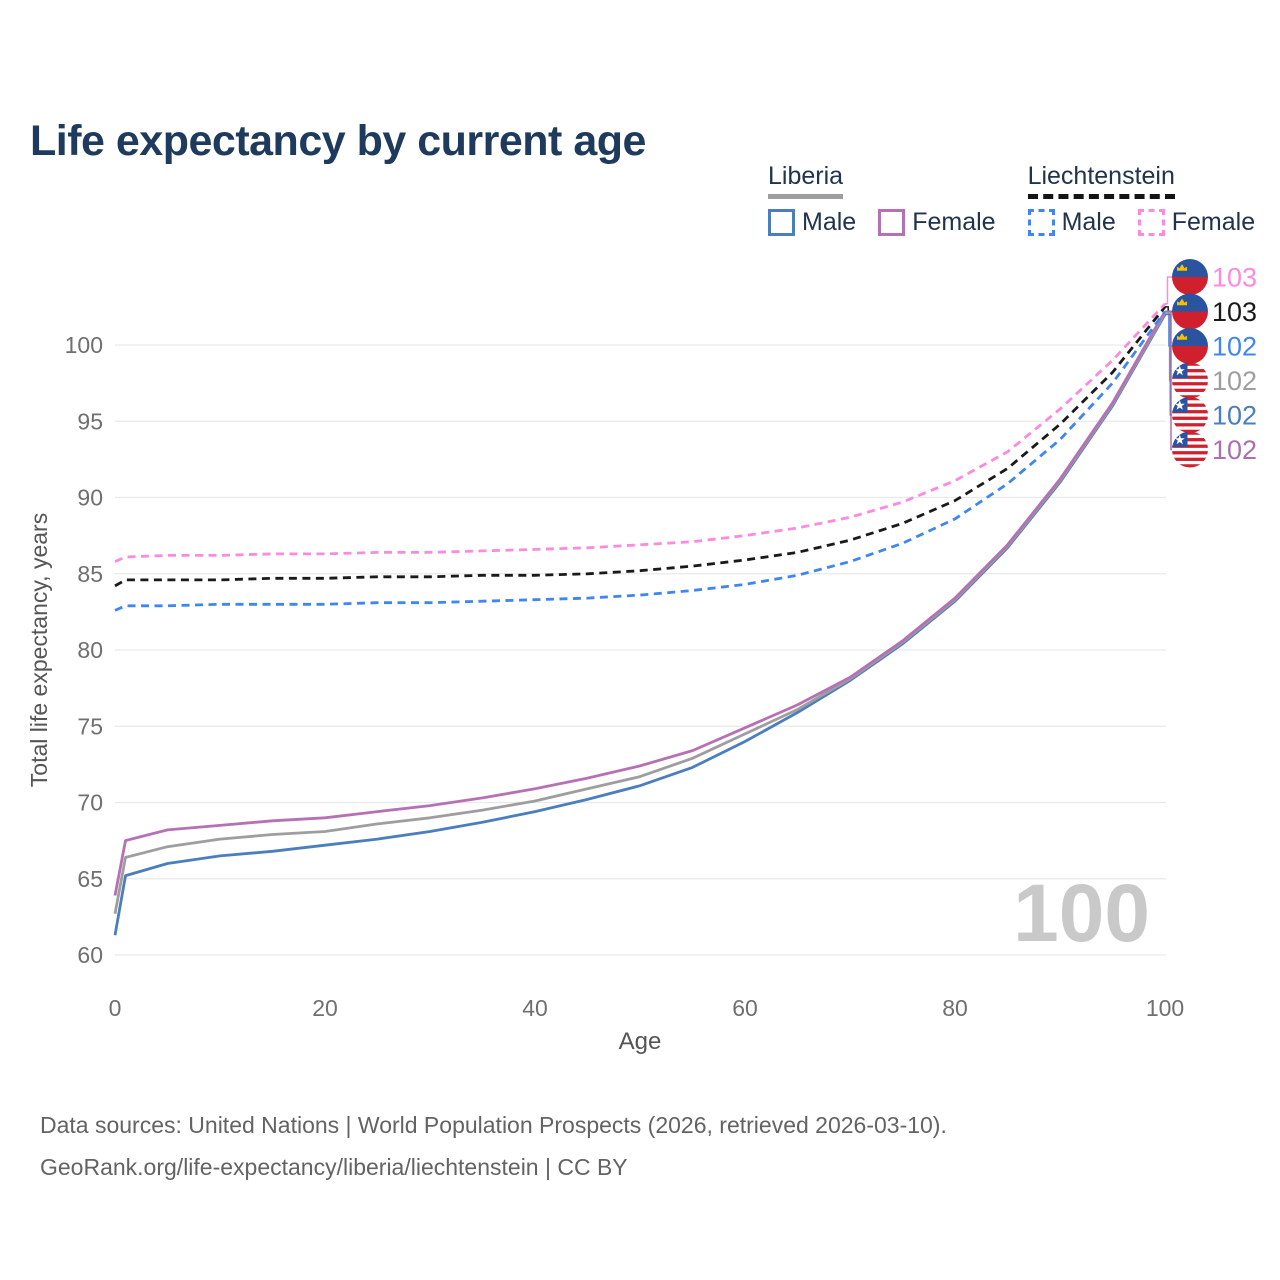 This screenshot has width=1280, height=1280. I want to click on y-tick-label: 85, so click(90, 574).